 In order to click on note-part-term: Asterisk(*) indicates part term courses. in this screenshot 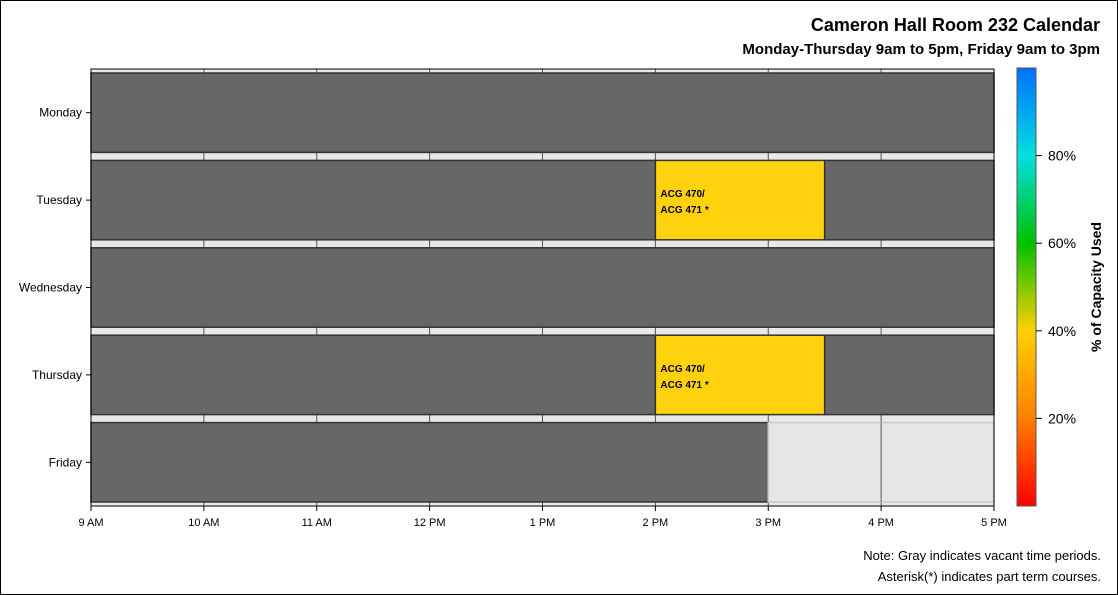, I will do `click(989, 576)`.